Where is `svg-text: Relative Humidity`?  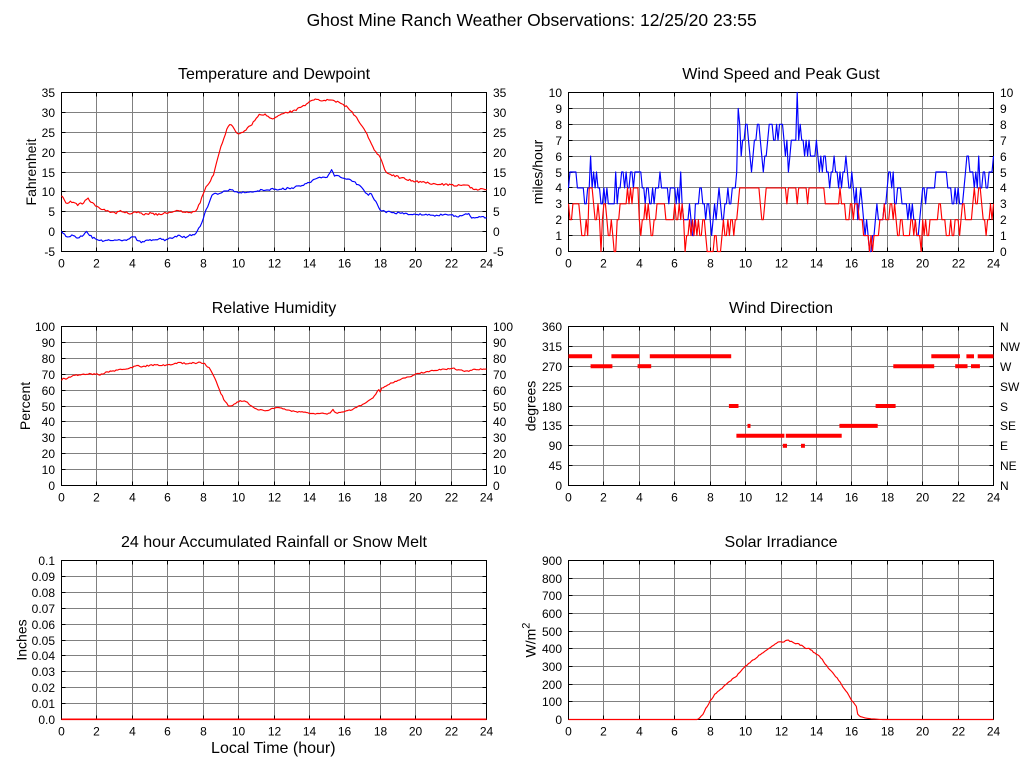 svg-text: Relative Humidity is located at coordinates (274, 308).